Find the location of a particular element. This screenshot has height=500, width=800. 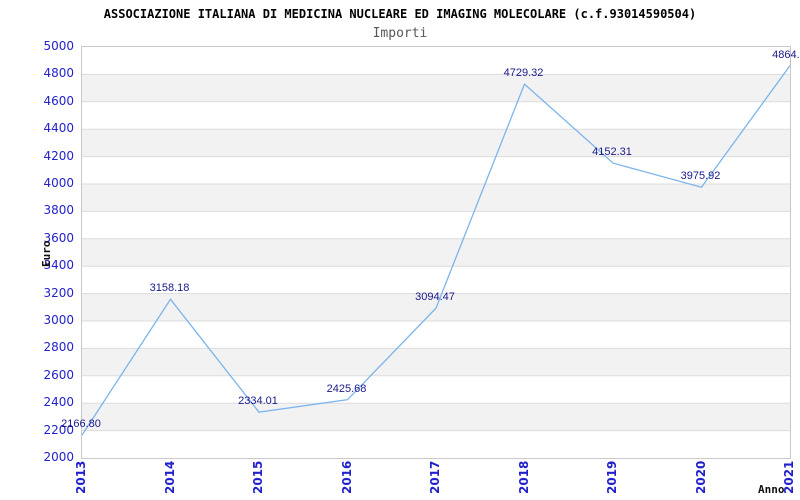

data-point-label: 2166.80 is located at coordinates (81, 424).